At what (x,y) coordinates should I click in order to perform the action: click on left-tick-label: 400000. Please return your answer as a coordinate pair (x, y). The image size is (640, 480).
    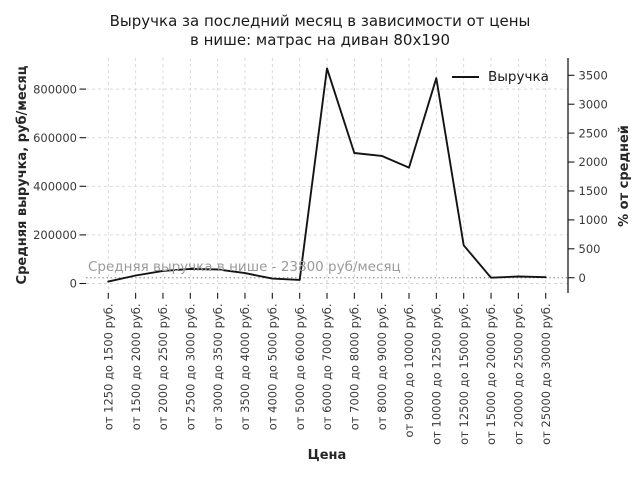
    Looking at the image, I should click on (55, 187).